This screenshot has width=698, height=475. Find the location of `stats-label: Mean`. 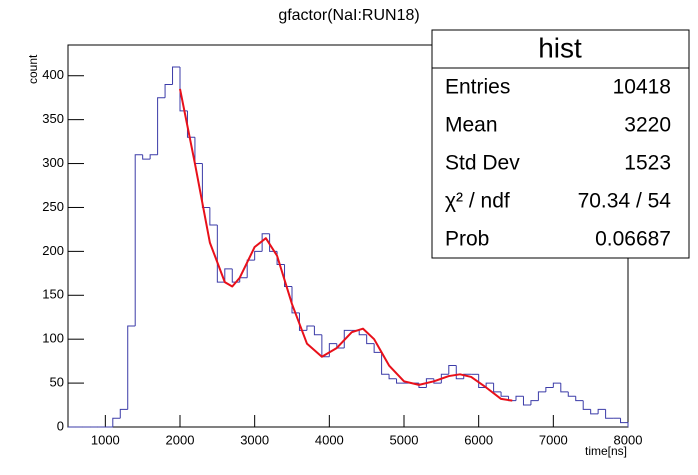

stats-label: Mean is located at coordinates (471, 125).